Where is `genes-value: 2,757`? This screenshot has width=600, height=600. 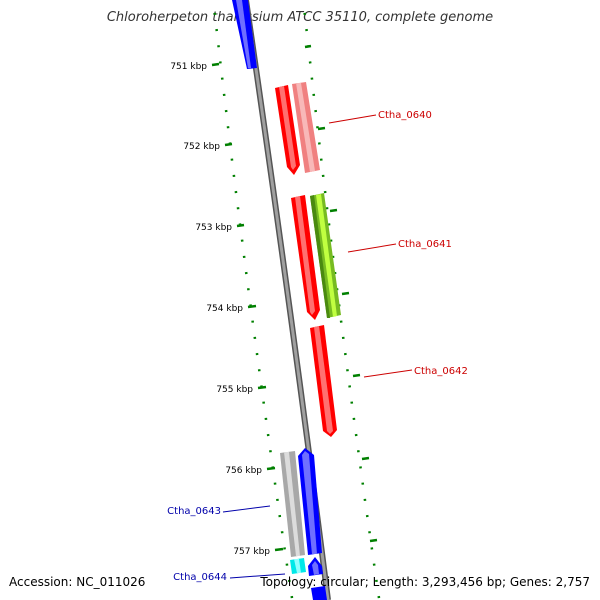
genes-value: 2,757 is located at coordinates (572, 582).